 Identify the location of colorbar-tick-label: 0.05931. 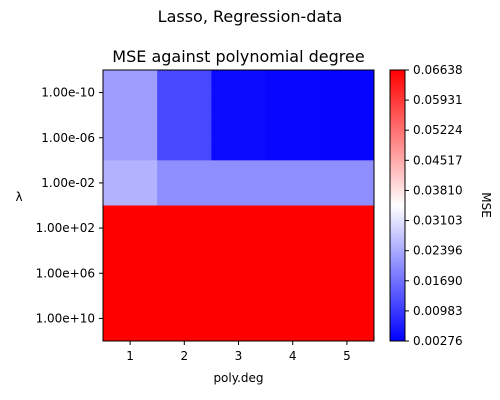
(438, 100).